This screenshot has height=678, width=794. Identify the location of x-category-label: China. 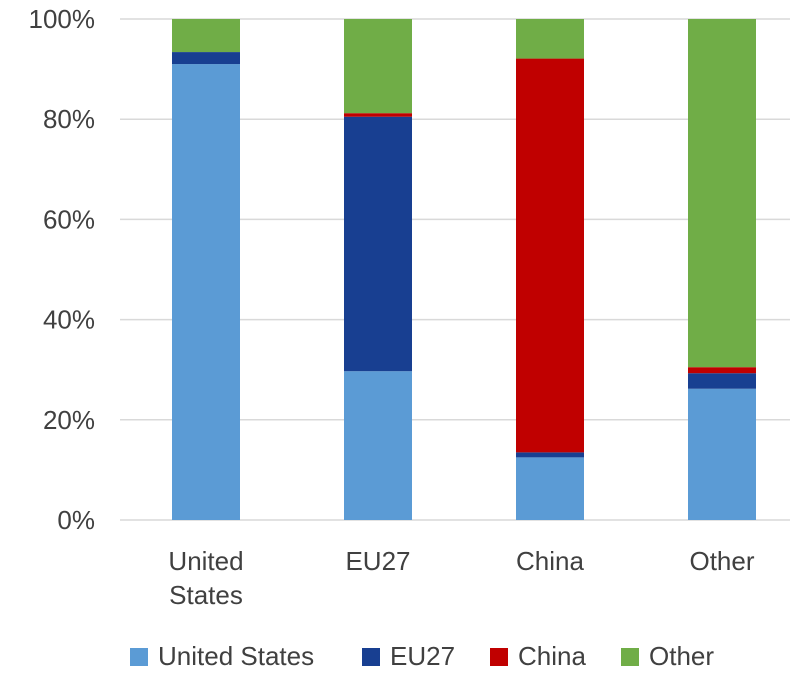
(550, 561).